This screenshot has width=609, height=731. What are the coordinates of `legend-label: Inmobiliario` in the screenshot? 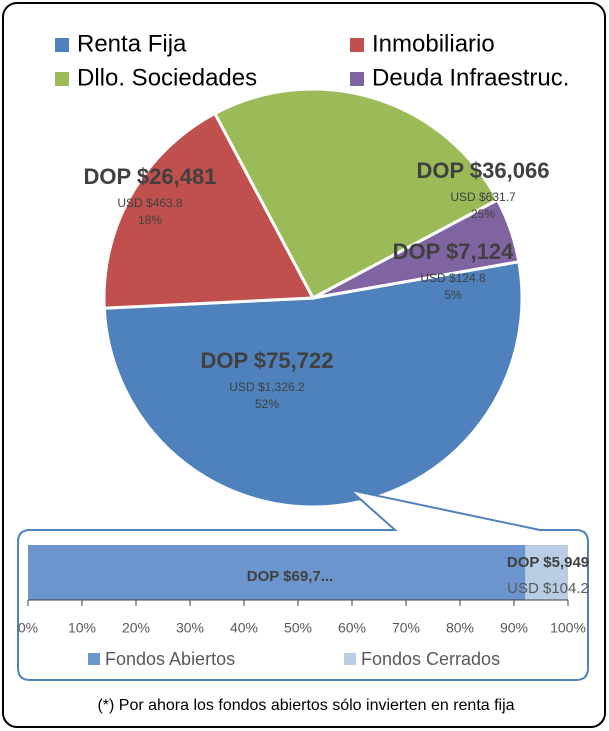 It's located at (433, 43).